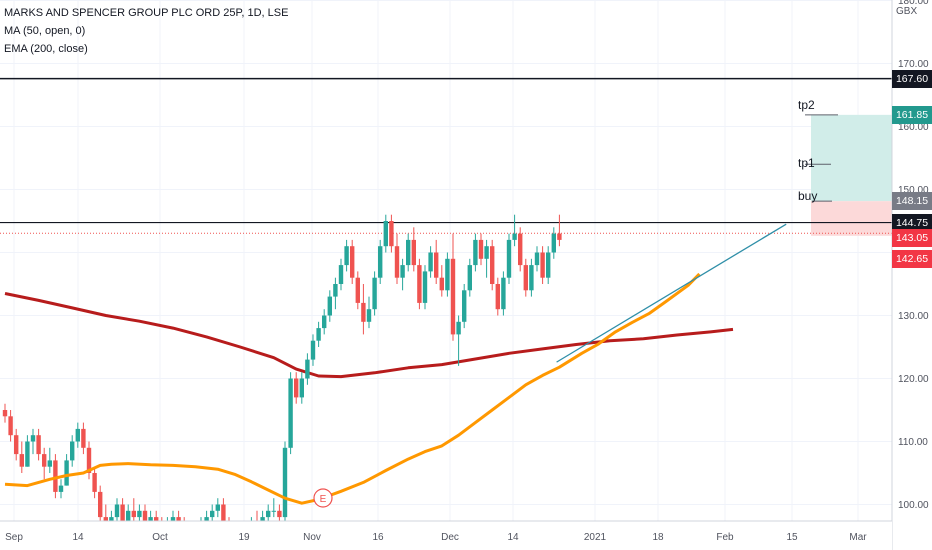  I want to click on price-badge: 148.15, so click(912, 201).